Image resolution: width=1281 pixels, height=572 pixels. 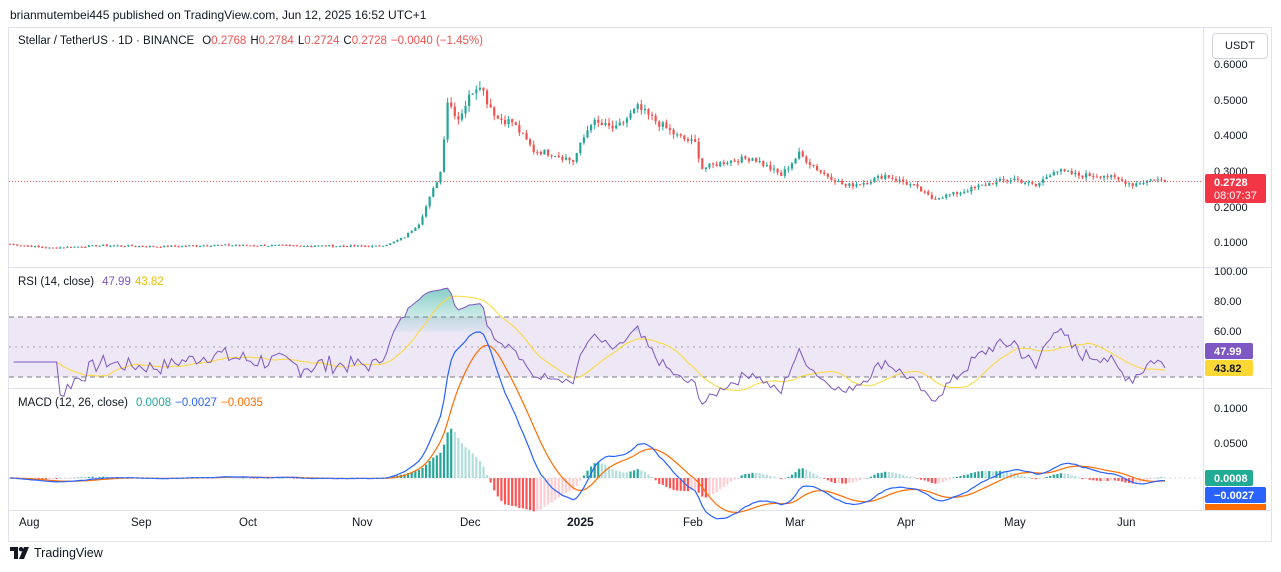 What do you see at coordinates (1240, 46) in the screenshot?
I see `currency-button: USDT` at bounding box center [1240, 46].